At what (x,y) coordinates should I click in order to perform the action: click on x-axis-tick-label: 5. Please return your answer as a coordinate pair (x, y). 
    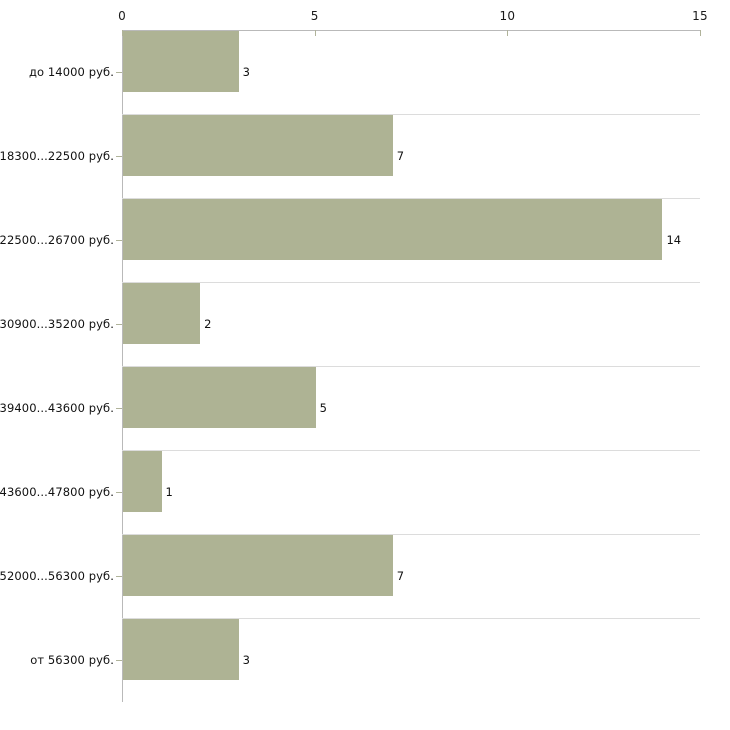
    Looking at the image, I should click on (314, 16).